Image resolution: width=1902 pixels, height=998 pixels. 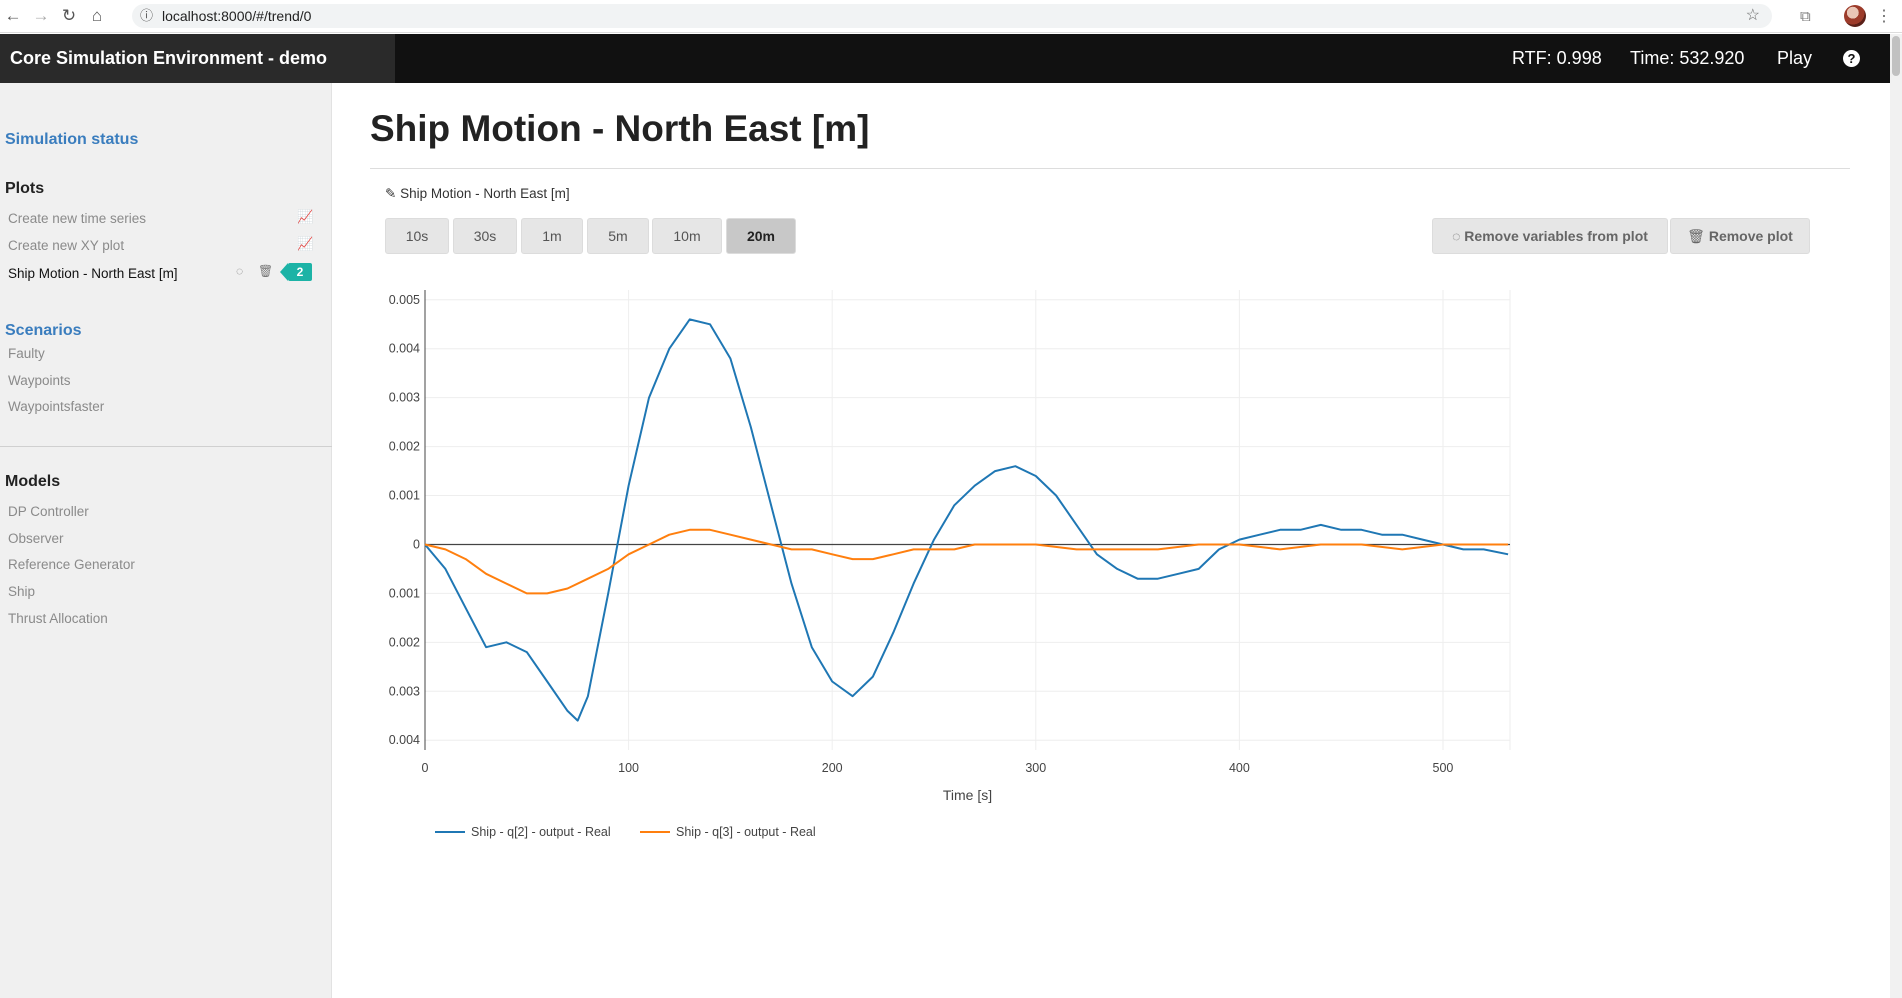 I want to click on y-tick-label: 0, so click(x=416, y=544).